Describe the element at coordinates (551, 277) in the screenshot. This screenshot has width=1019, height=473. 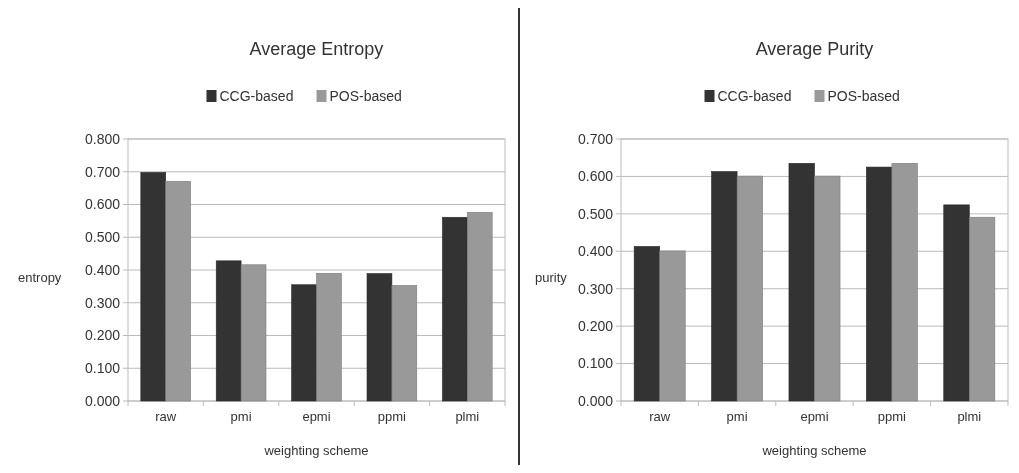
I see `y-axis-title: purity` at that location.